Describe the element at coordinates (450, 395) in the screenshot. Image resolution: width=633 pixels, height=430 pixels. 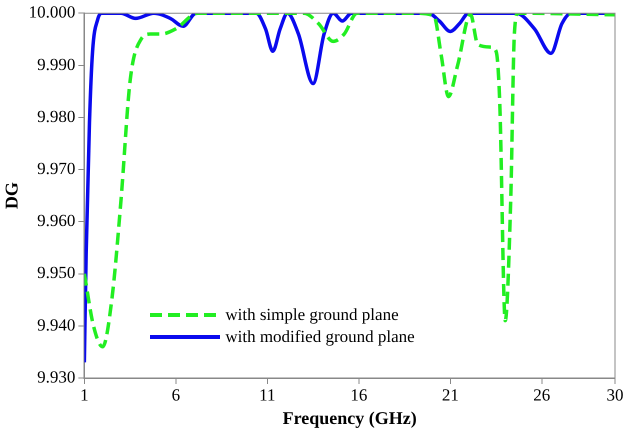
I see `x-tick-label: 21` at that location.